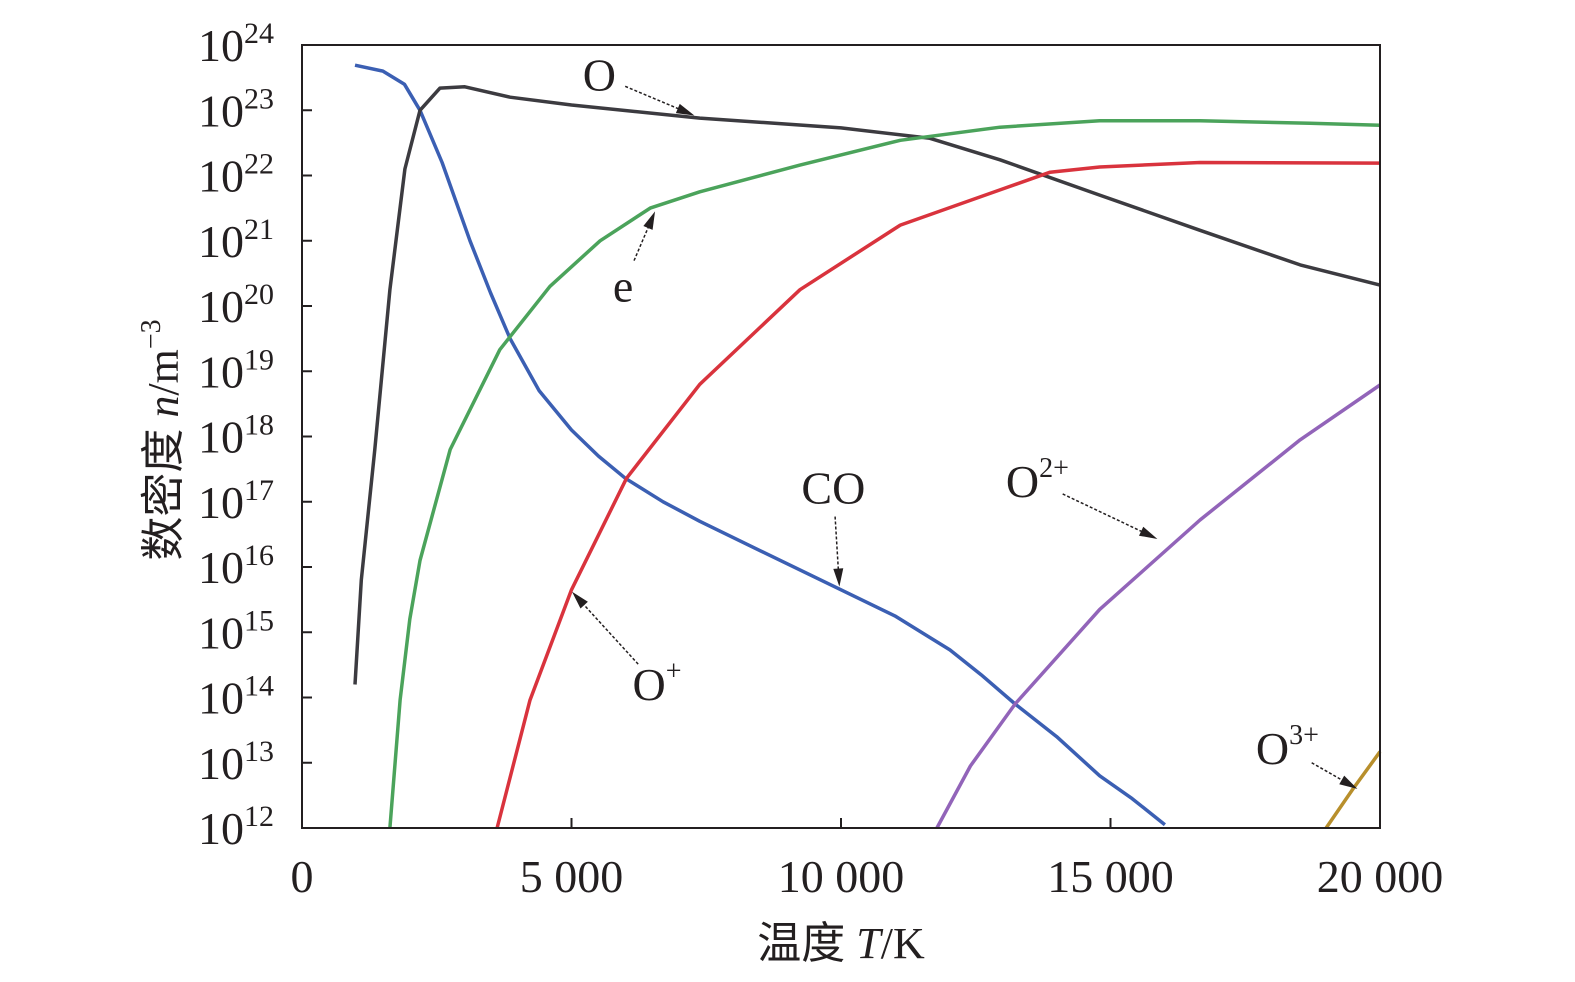 Image resolution: width=1575 pixels, height=982 pixels. I want to click on annotation-O3-plus: O3+, so click(1307, 754).